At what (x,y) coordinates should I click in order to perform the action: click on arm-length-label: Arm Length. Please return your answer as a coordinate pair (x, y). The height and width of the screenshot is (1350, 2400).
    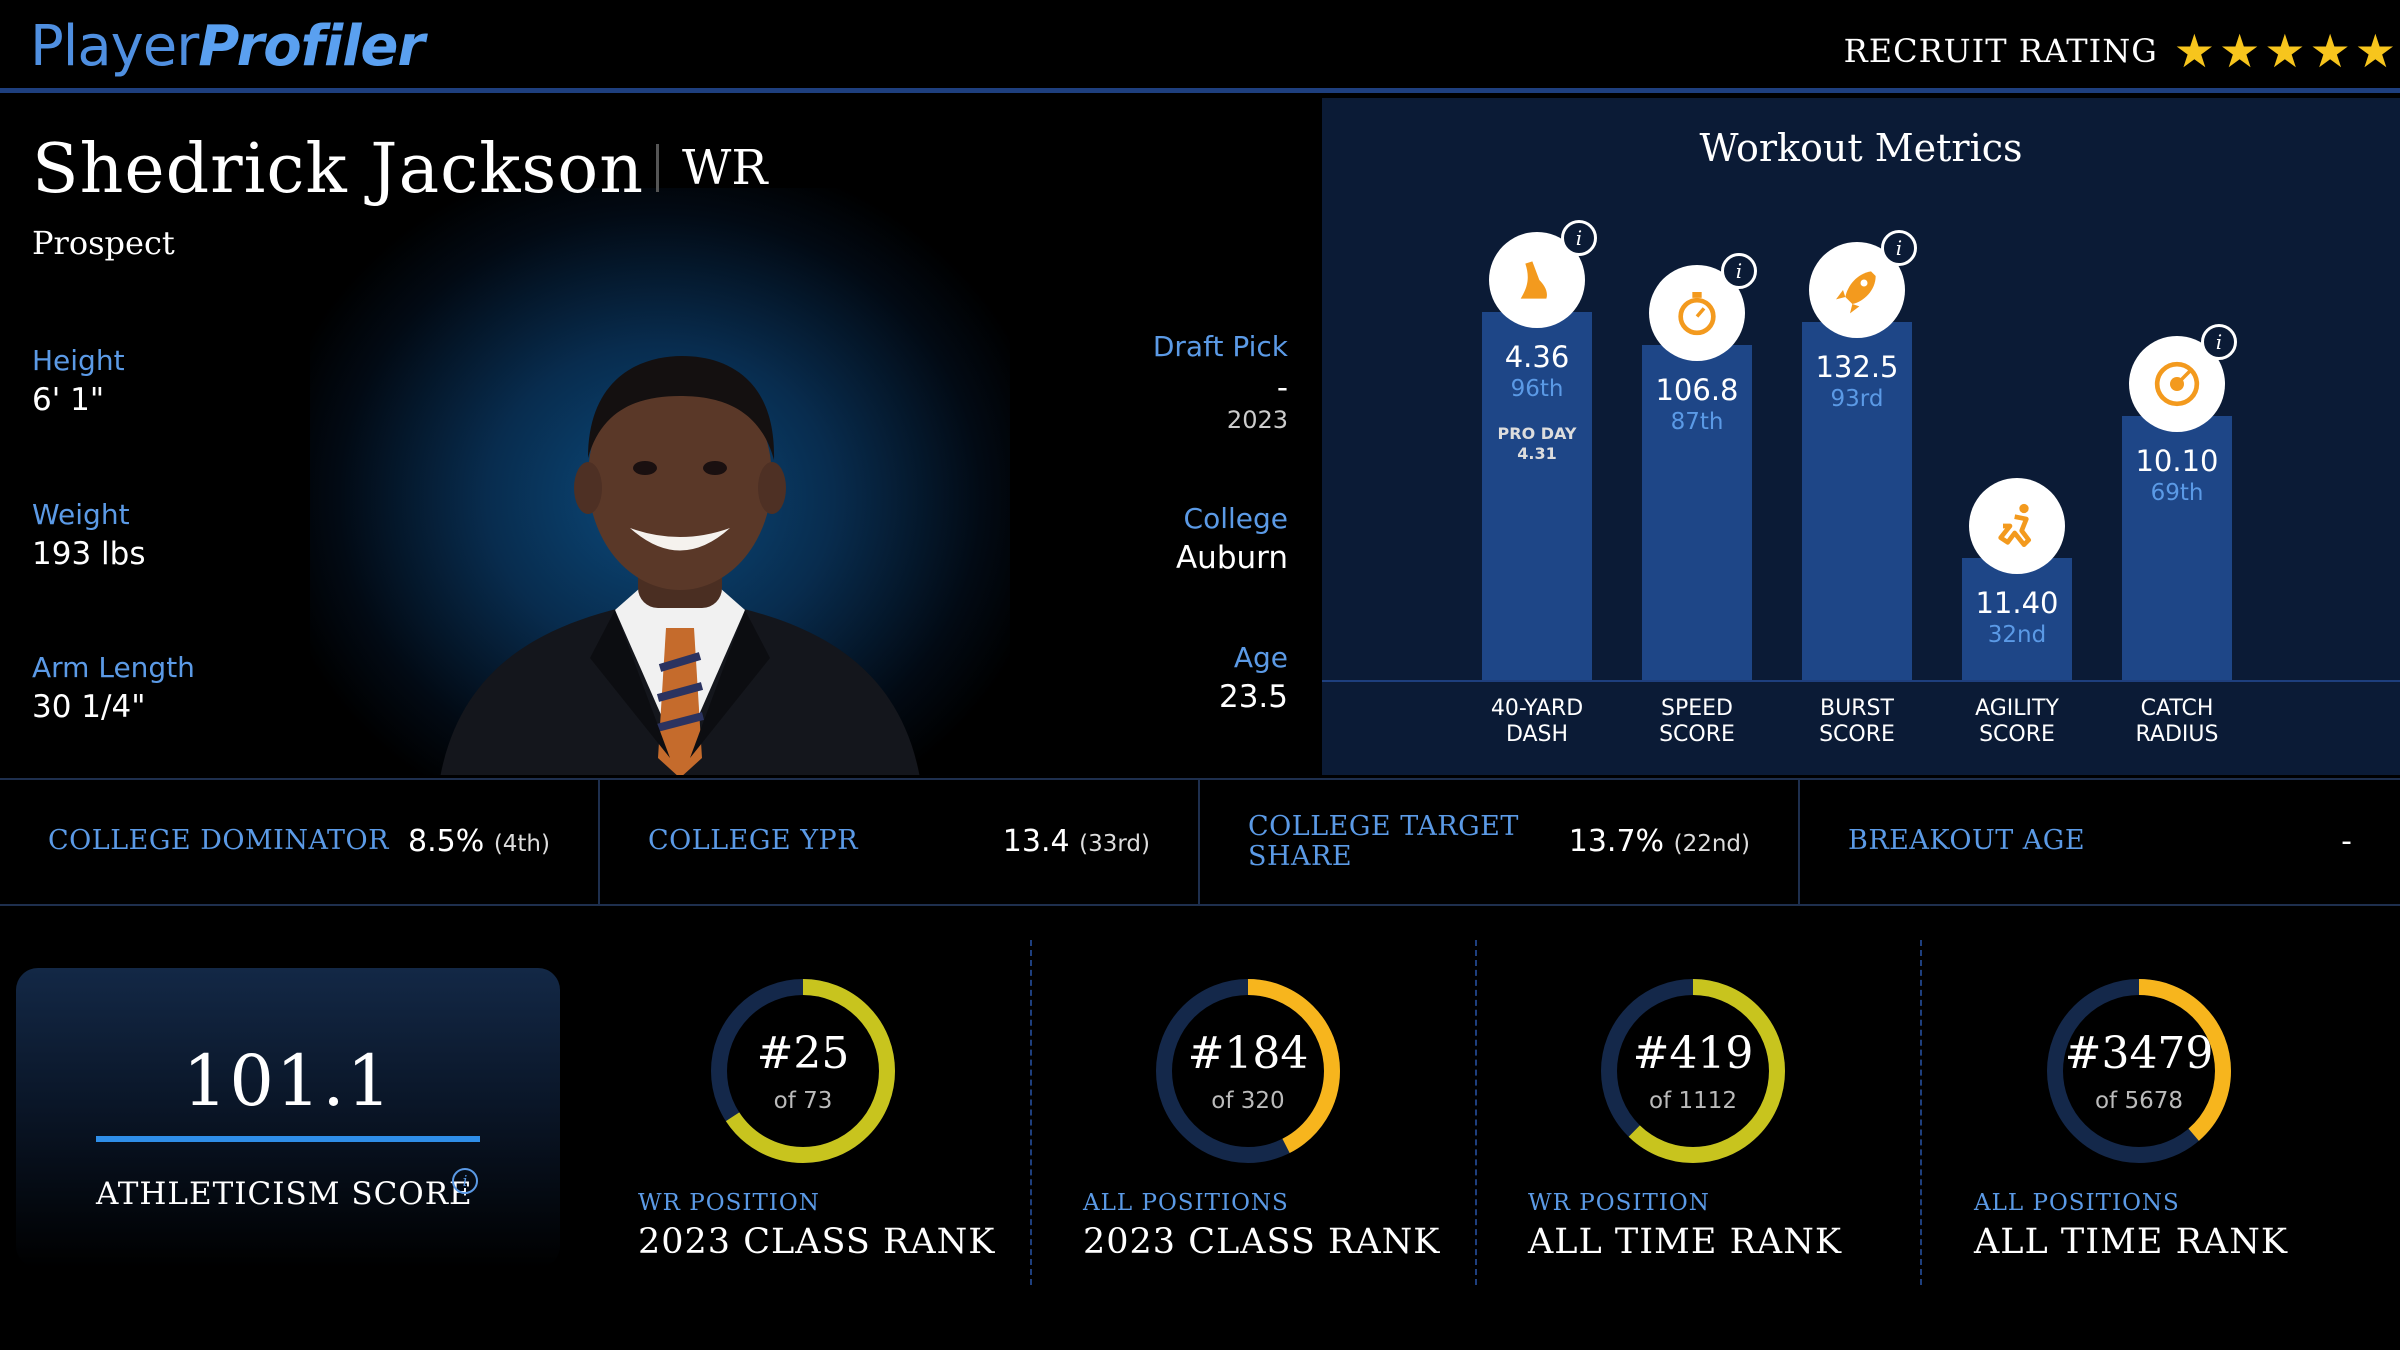
    Looking at the image, I should click on (113, 667).